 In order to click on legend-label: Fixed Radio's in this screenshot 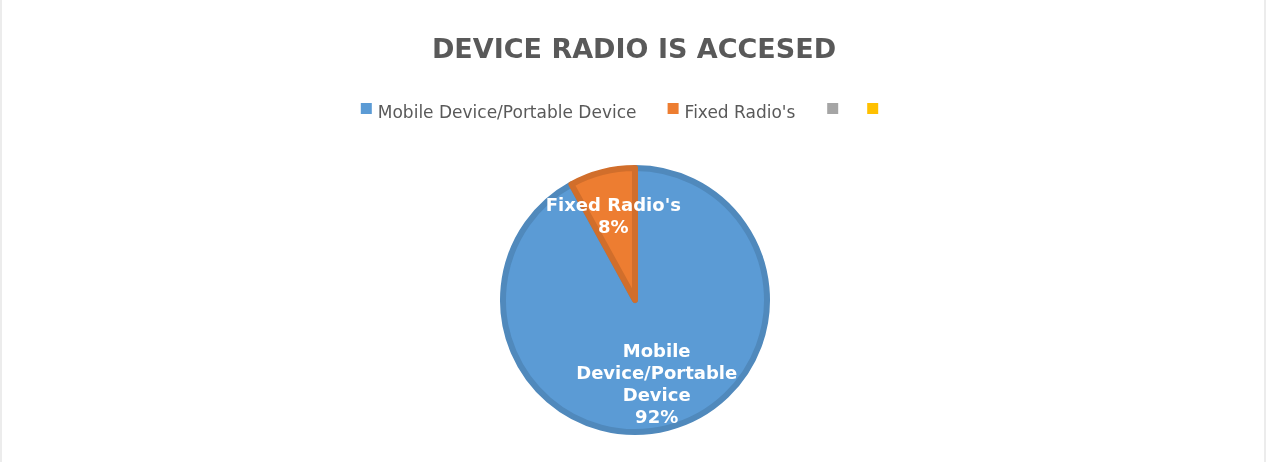, I will do `click(740, 112)`.